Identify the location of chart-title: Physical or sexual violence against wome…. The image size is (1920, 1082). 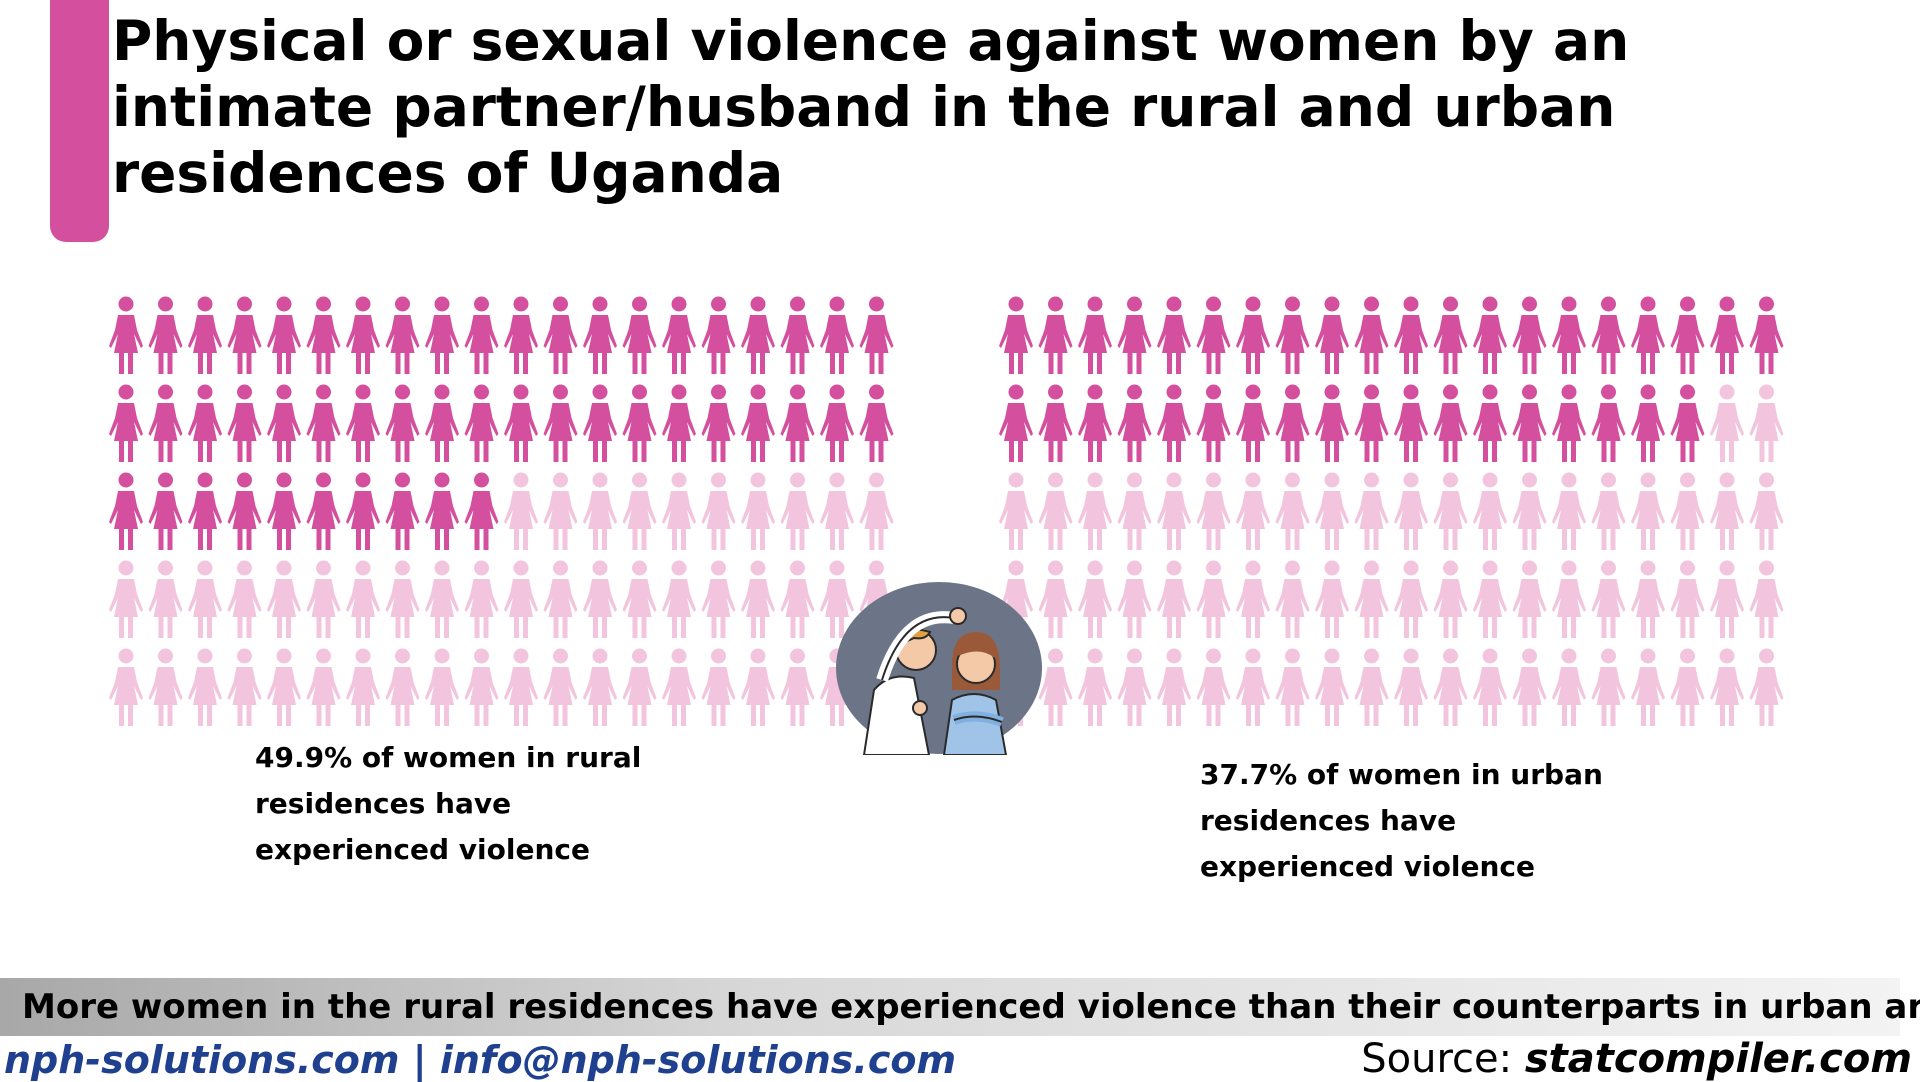
(871, 107).